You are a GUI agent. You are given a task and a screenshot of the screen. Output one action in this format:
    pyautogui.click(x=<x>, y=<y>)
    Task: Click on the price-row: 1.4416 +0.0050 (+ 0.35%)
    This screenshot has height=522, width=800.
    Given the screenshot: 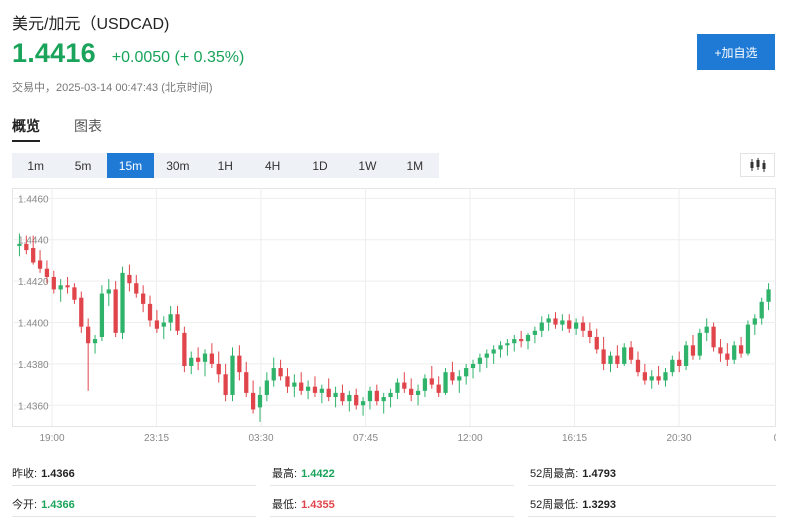 What is the action you would take?
    pyautogui.click(x=128, y=53)
    